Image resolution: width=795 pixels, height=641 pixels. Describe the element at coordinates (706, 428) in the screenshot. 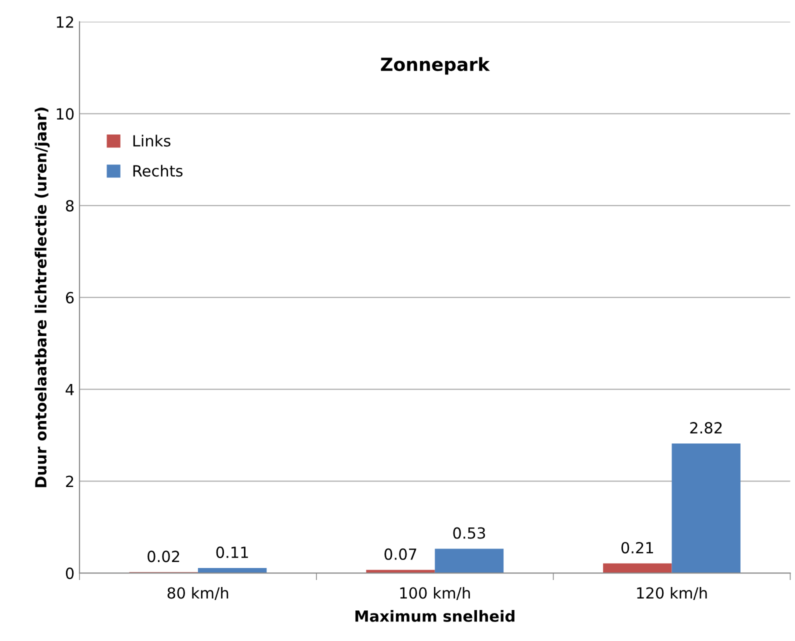

I see `data-label: 2.82` at that location.